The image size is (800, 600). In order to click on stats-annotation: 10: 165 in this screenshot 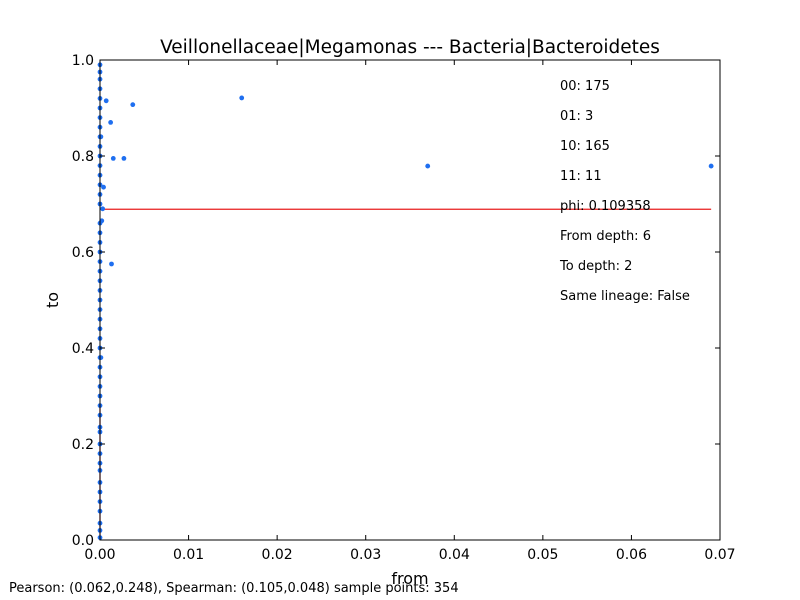, I will do `click(585, 146)`.